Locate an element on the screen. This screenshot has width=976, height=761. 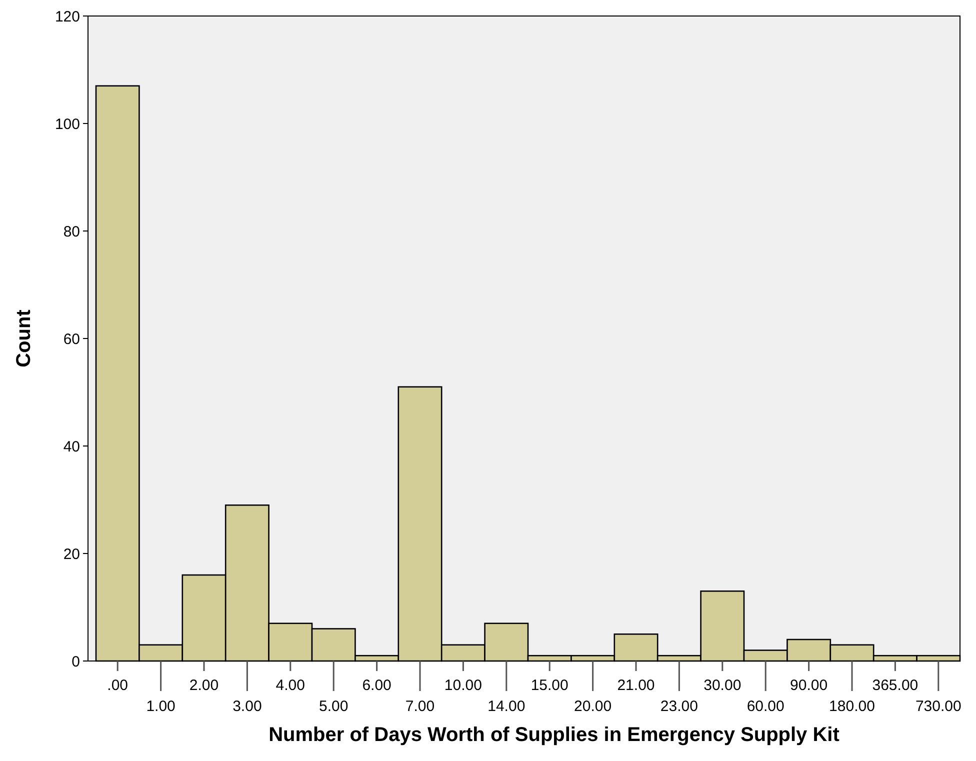
x-tick-label: 20.00 is located at coordinates (593, 706).